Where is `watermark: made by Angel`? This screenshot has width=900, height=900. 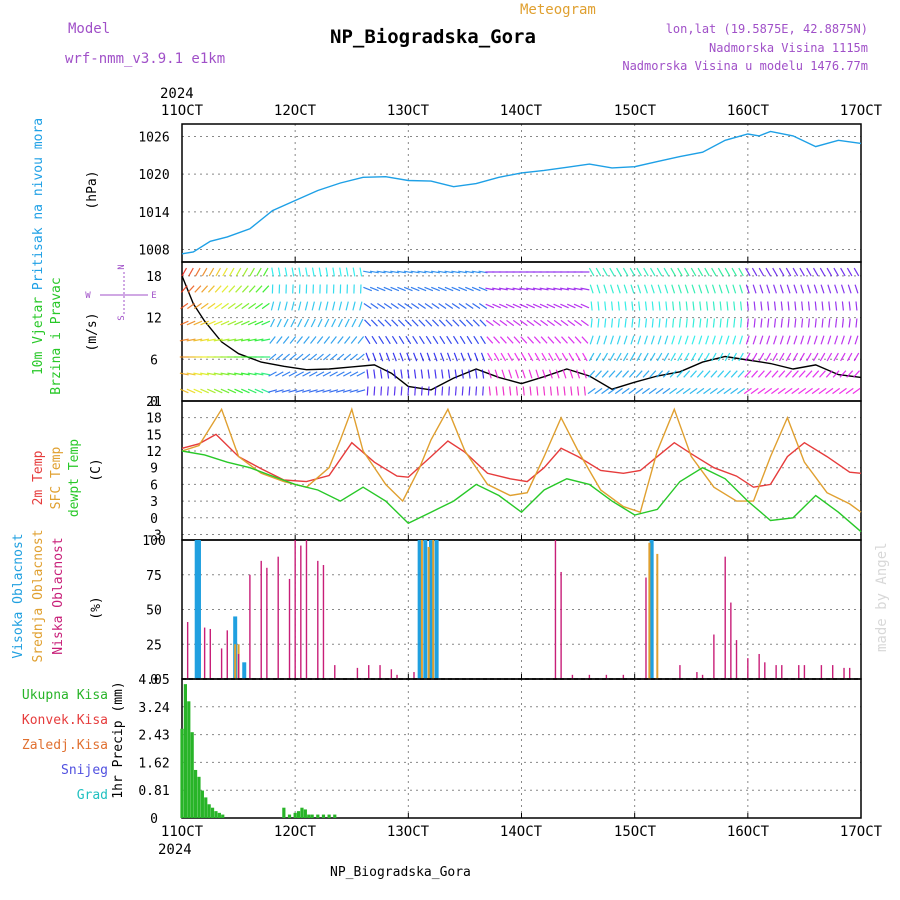 watermark: made by Angel is located at coordinates (882, 597).